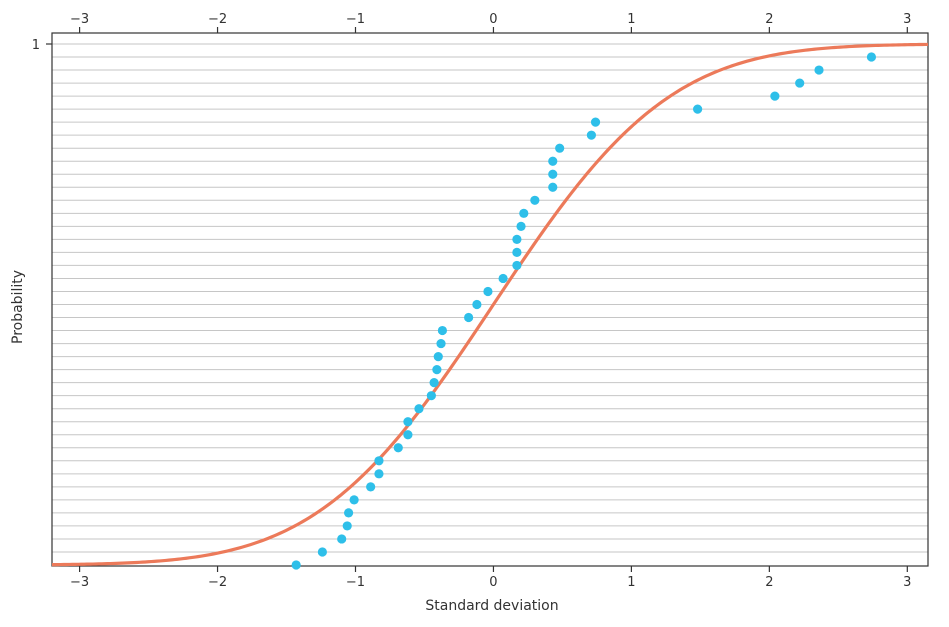  Describe the element at coordinates (79, 582) in the screenshot. I see `bottom-tick-label: −3` at that location.